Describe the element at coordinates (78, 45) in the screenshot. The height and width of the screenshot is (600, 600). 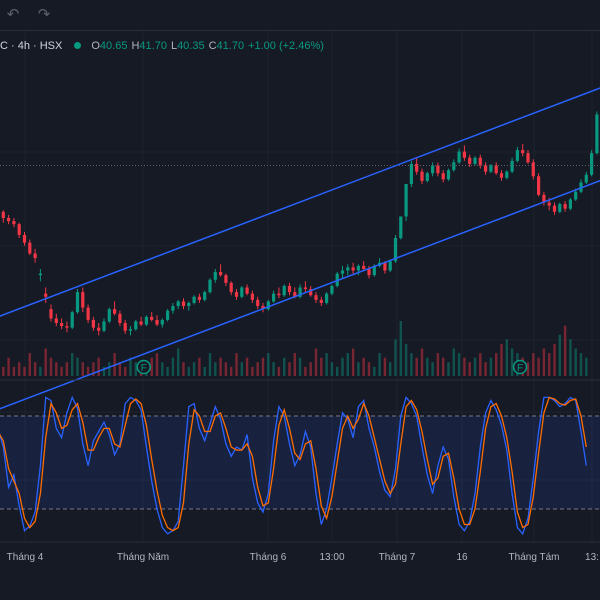
I see `market-status-icon` at that location.